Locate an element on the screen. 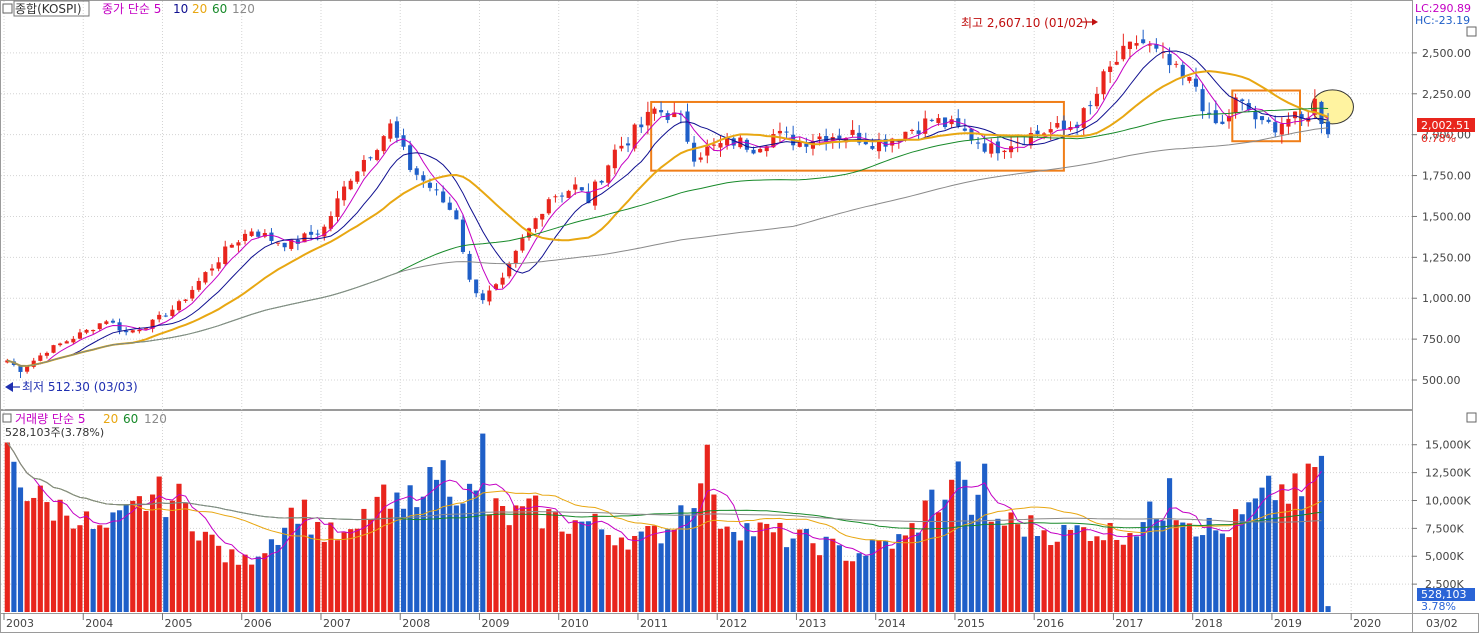 Image resolution: width=1479 pixels, height=633 pixels. close-panel-icon is located at coordinates (1471, 31).